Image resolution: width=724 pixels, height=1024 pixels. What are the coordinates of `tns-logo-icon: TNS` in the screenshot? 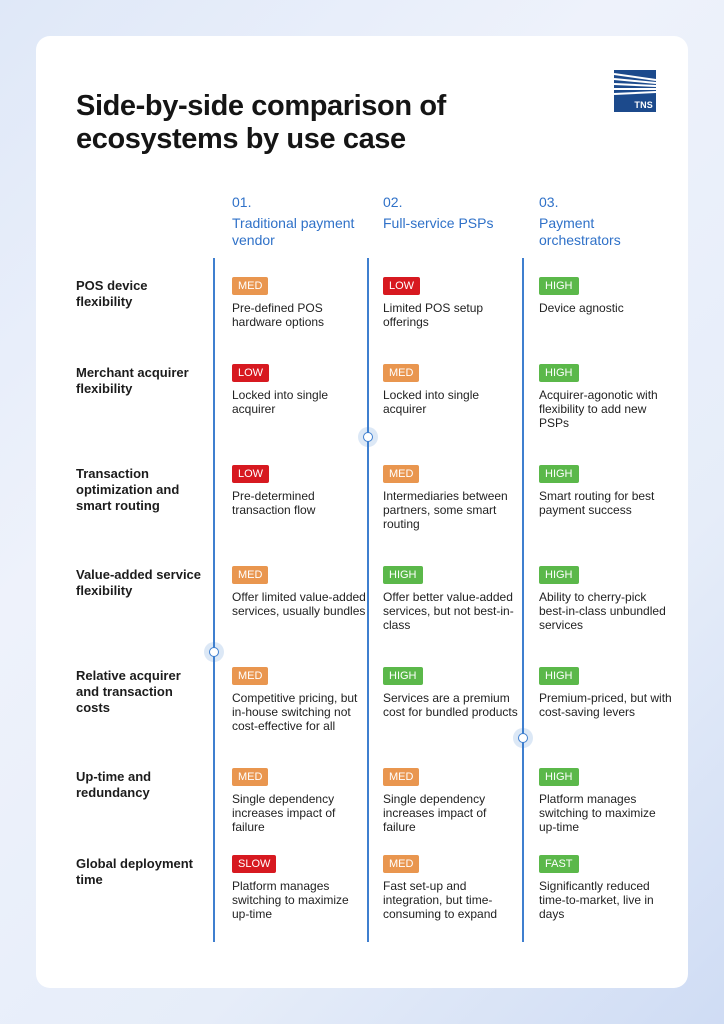 It's located at (635, 91).